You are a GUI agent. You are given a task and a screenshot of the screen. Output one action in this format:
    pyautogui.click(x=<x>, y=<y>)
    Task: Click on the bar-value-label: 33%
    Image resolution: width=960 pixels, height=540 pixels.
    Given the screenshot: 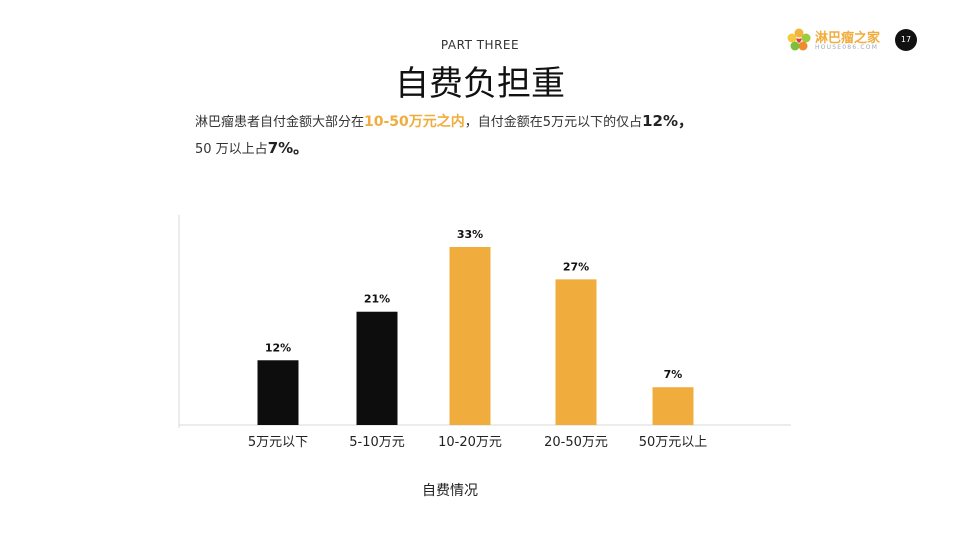 What is the action you would take?
    pyautogui.click(x=470, y=234)
    